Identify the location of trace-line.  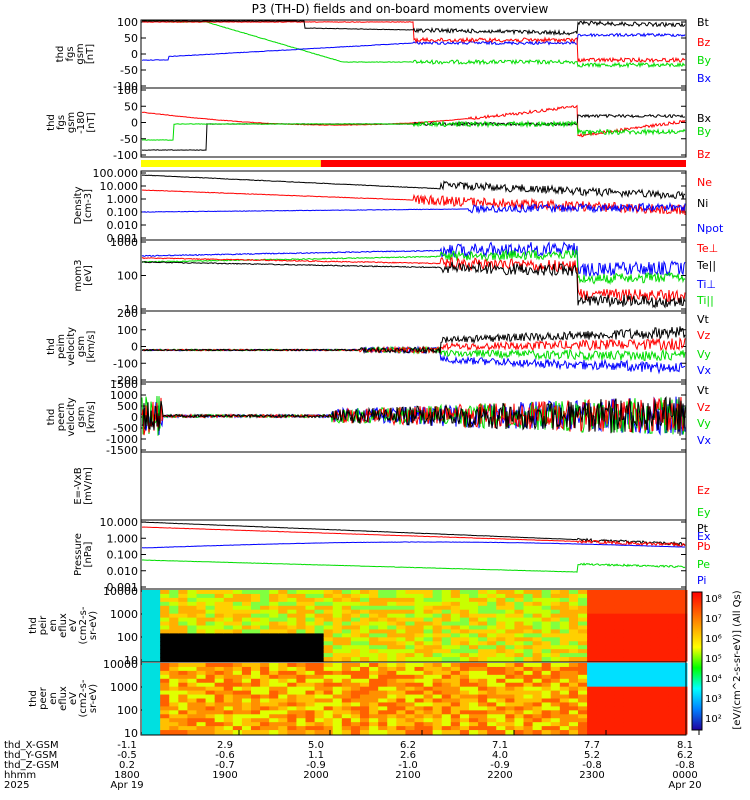
(413, 46).